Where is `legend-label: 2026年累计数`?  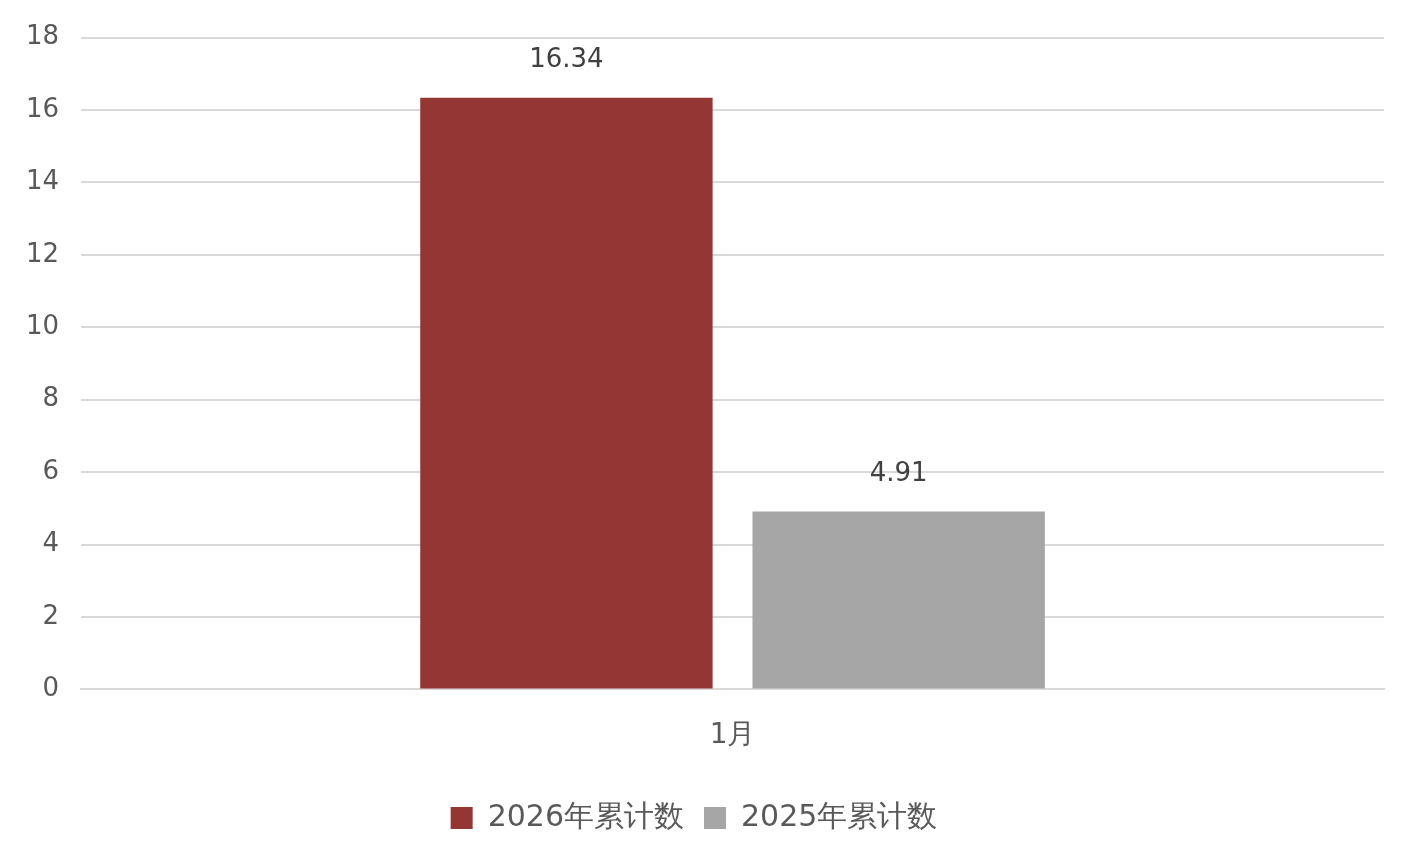
legend-label: 2026年累计数 is located at coordinates (586, 815).